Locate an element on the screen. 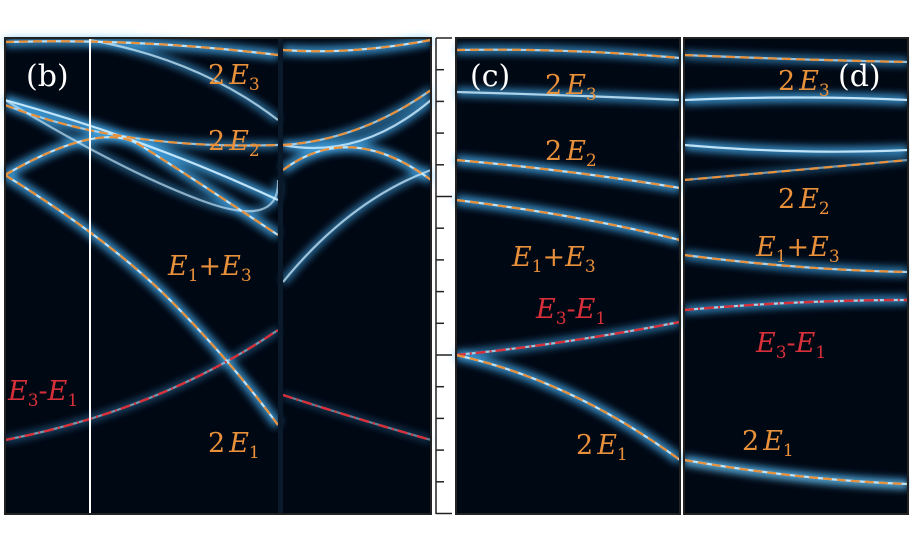 The width and height of the screenshot is (910, 544). panel-c-label-2E1: 2 E1 is located at coordinates (602, 447).